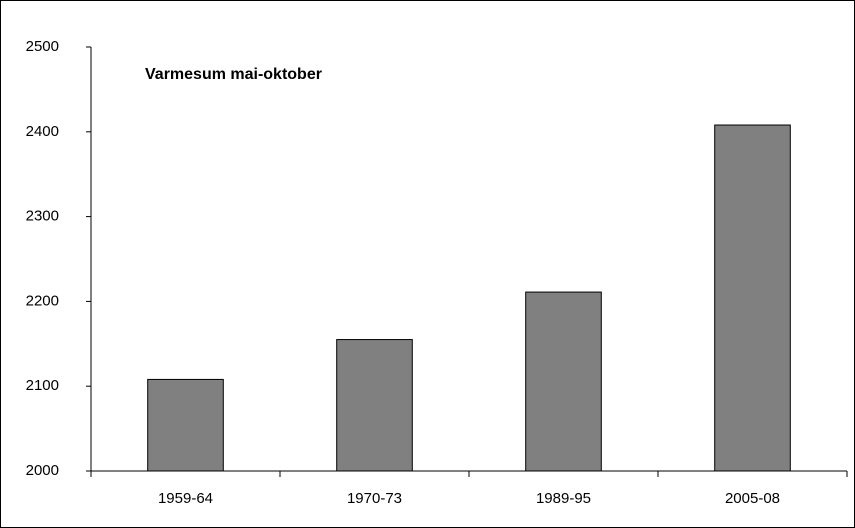 The height and width of the screenshot is (528, 855). I want to click on y-tick-label: 2300, so click(42, 216).